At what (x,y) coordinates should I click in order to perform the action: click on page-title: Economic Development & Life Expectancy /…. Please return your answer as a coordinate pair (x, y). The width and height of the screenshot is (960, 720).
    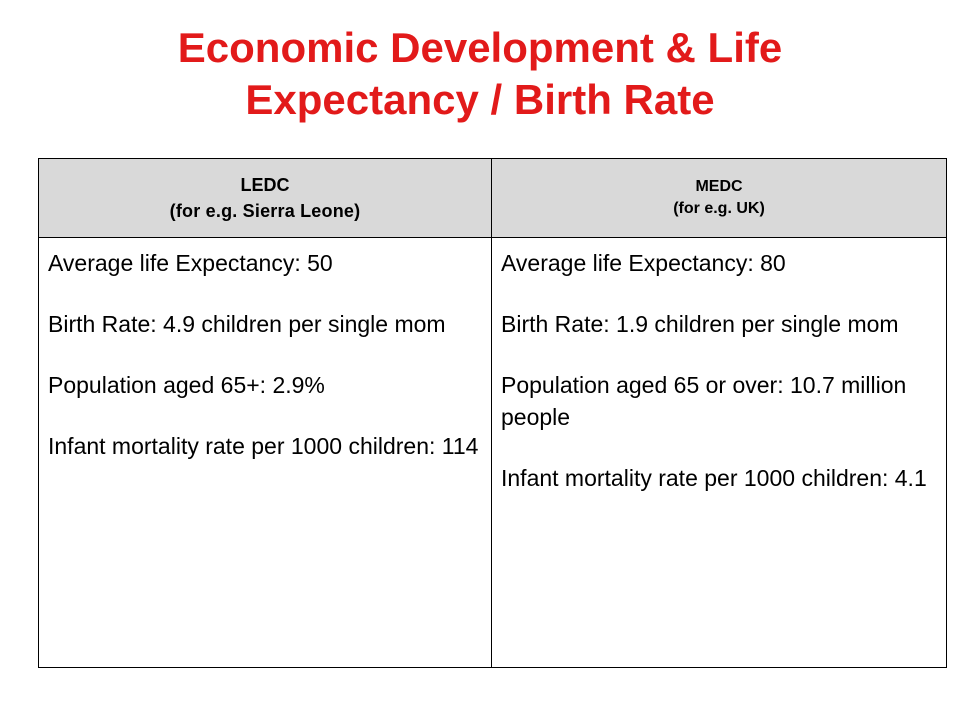
    Looking at the image, I should click on (480, 74).